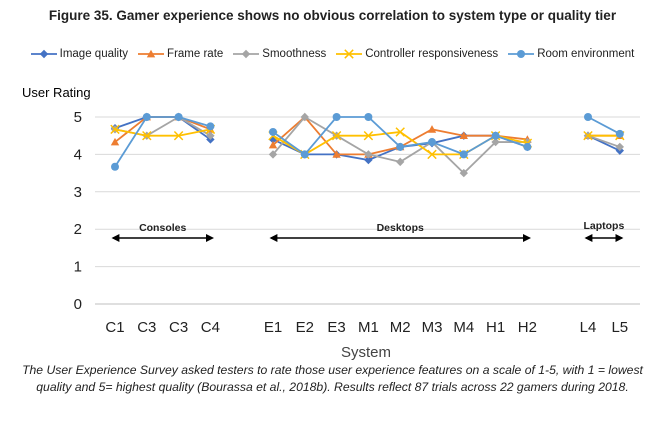  I want to click on plot-area, so click(367, 145).